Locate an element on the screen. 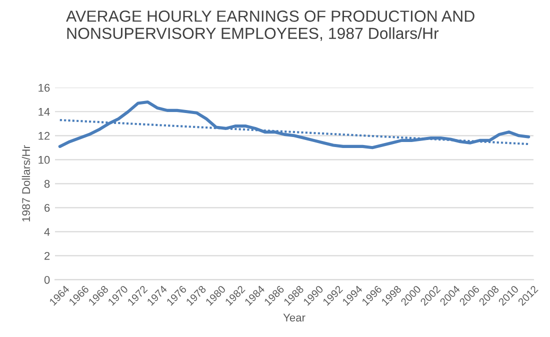  y-tick-label: 16 is located at coordinates (44, 88).